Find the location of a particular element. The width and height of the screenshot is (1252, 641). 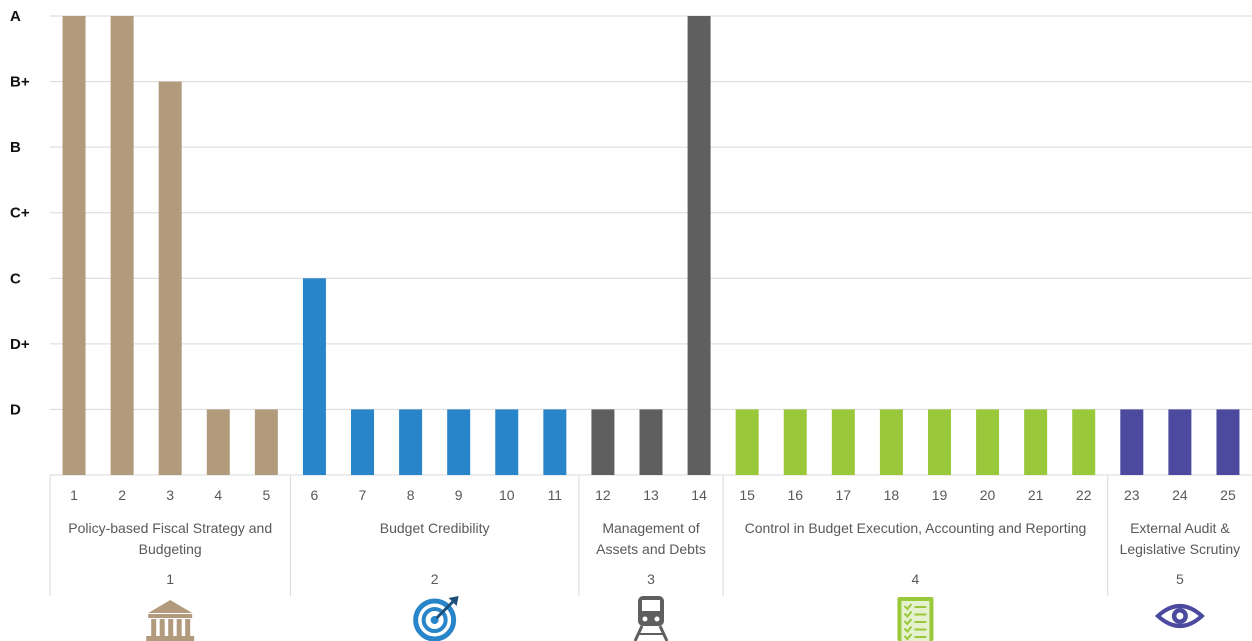

x-tick-label: 1 is located at coordinates (74, 495).